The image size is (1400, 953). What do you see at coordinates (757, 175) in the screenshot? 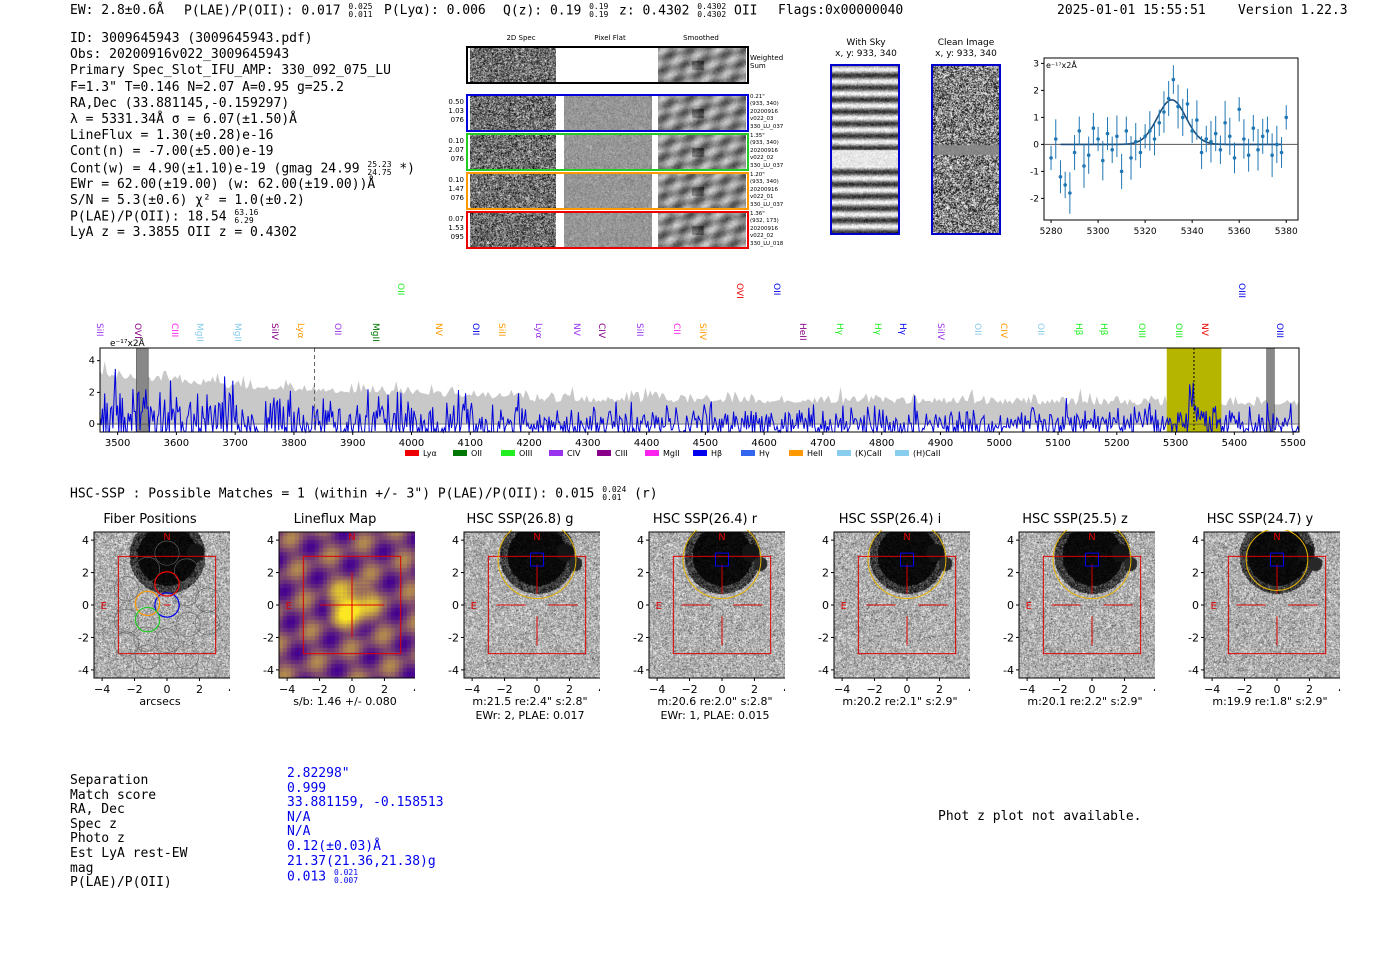
I see `cutout-right-value: 1.20"` at bounding box center [757, 175].